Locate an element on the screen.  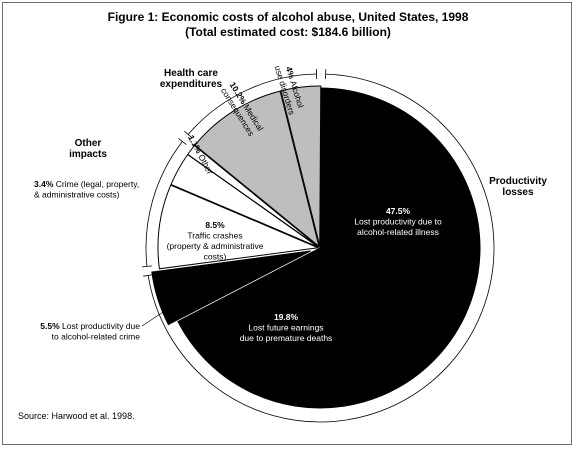
slice-label: alcohol-related illness is located at coordinates (398, 232).